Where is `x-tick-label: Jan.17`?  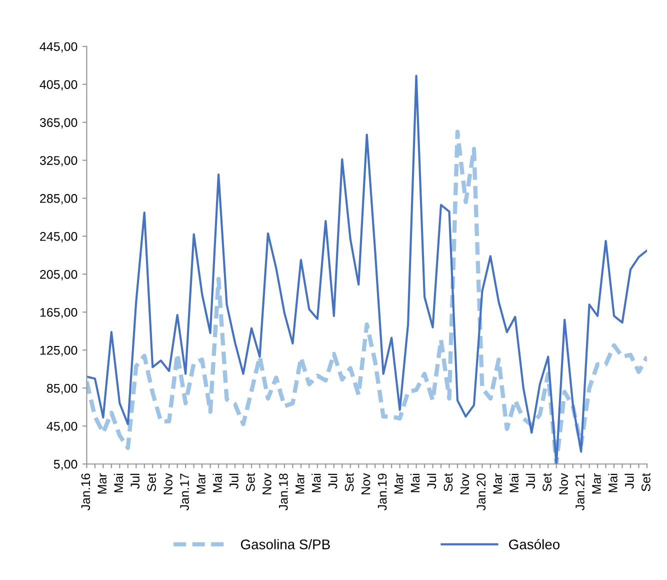 x-tick-label: Jan.17 is located at coordinates (184, 492).